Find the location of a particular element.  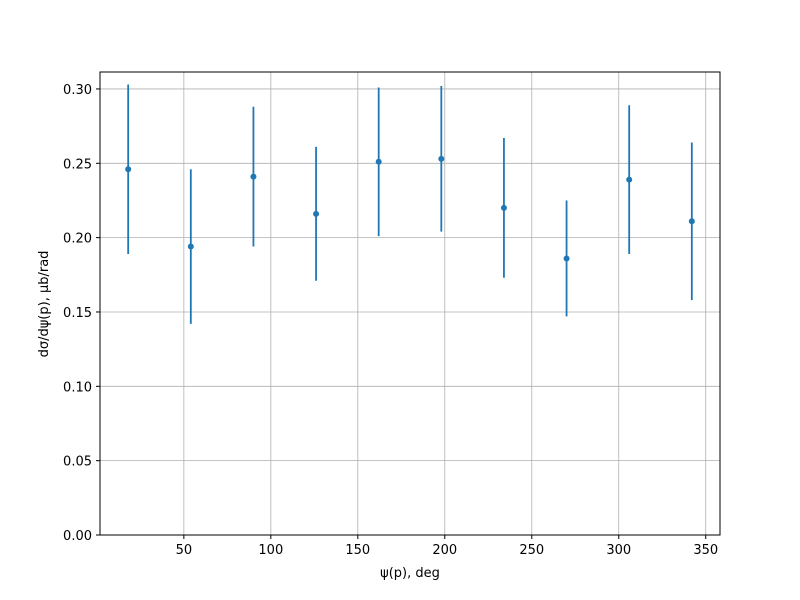

y-tick-label: 0.25 is located at coordinates (77, 164).